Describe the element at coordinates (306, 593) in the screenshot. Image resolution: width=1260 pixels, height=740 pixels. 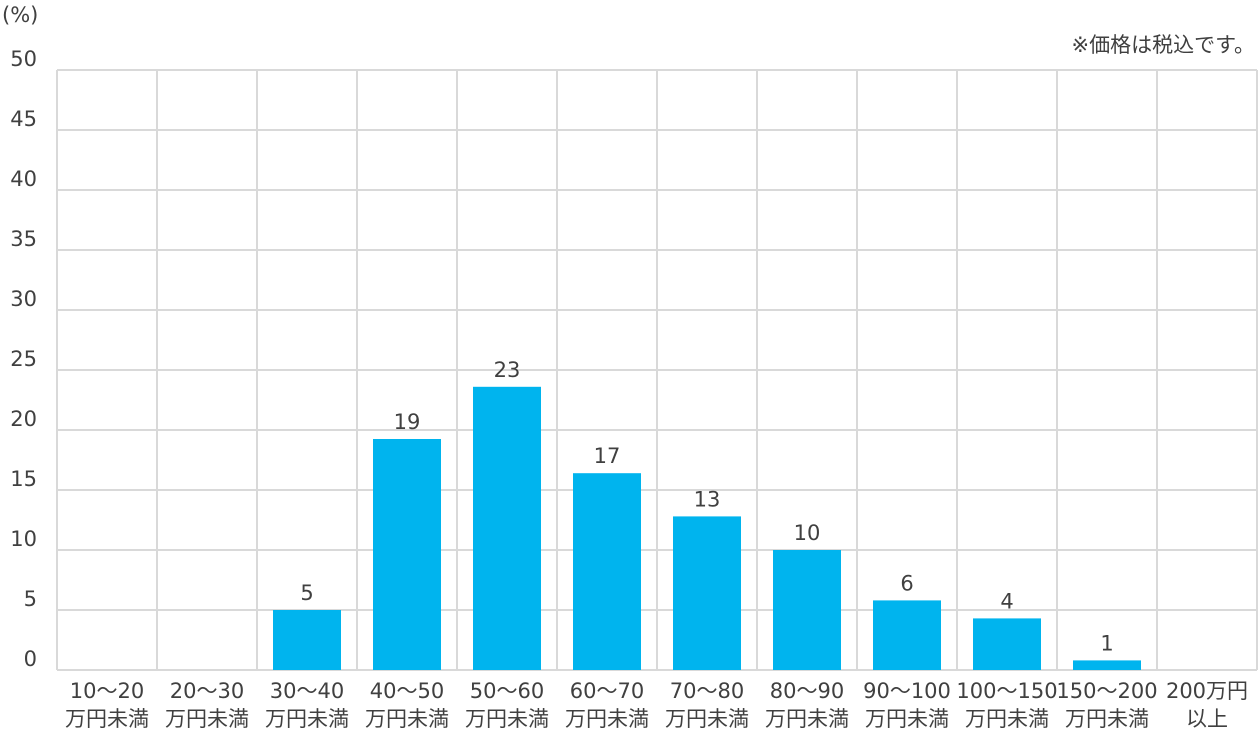
I see `data-label: 5` at that location.